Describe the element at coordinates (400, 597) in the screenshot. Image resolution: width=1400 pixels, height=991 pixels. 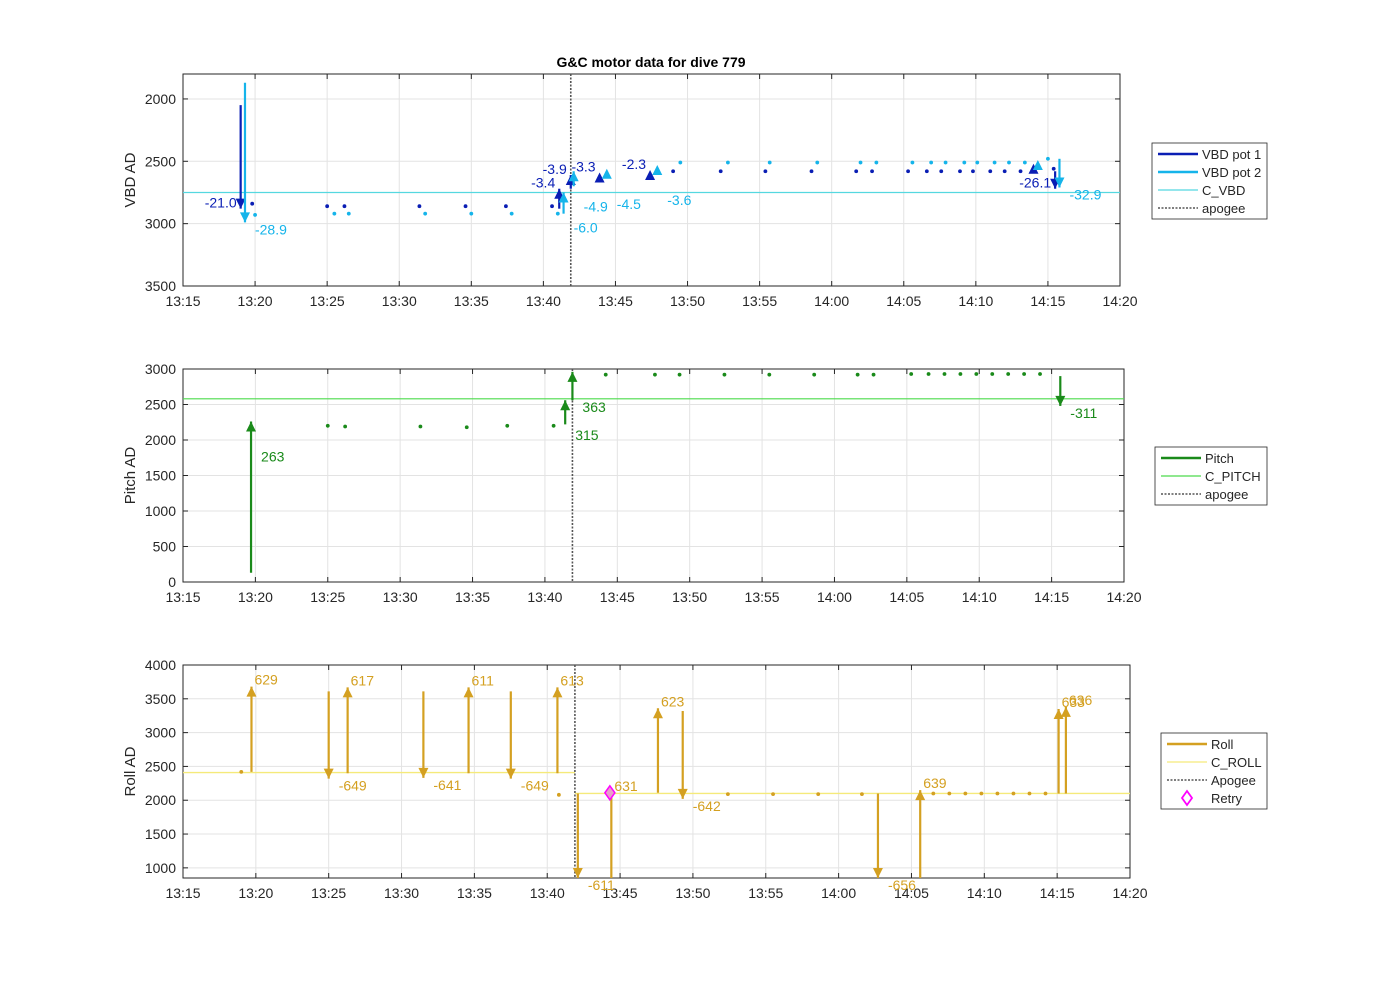
I see `x-tick-label: 13:30` at that location.